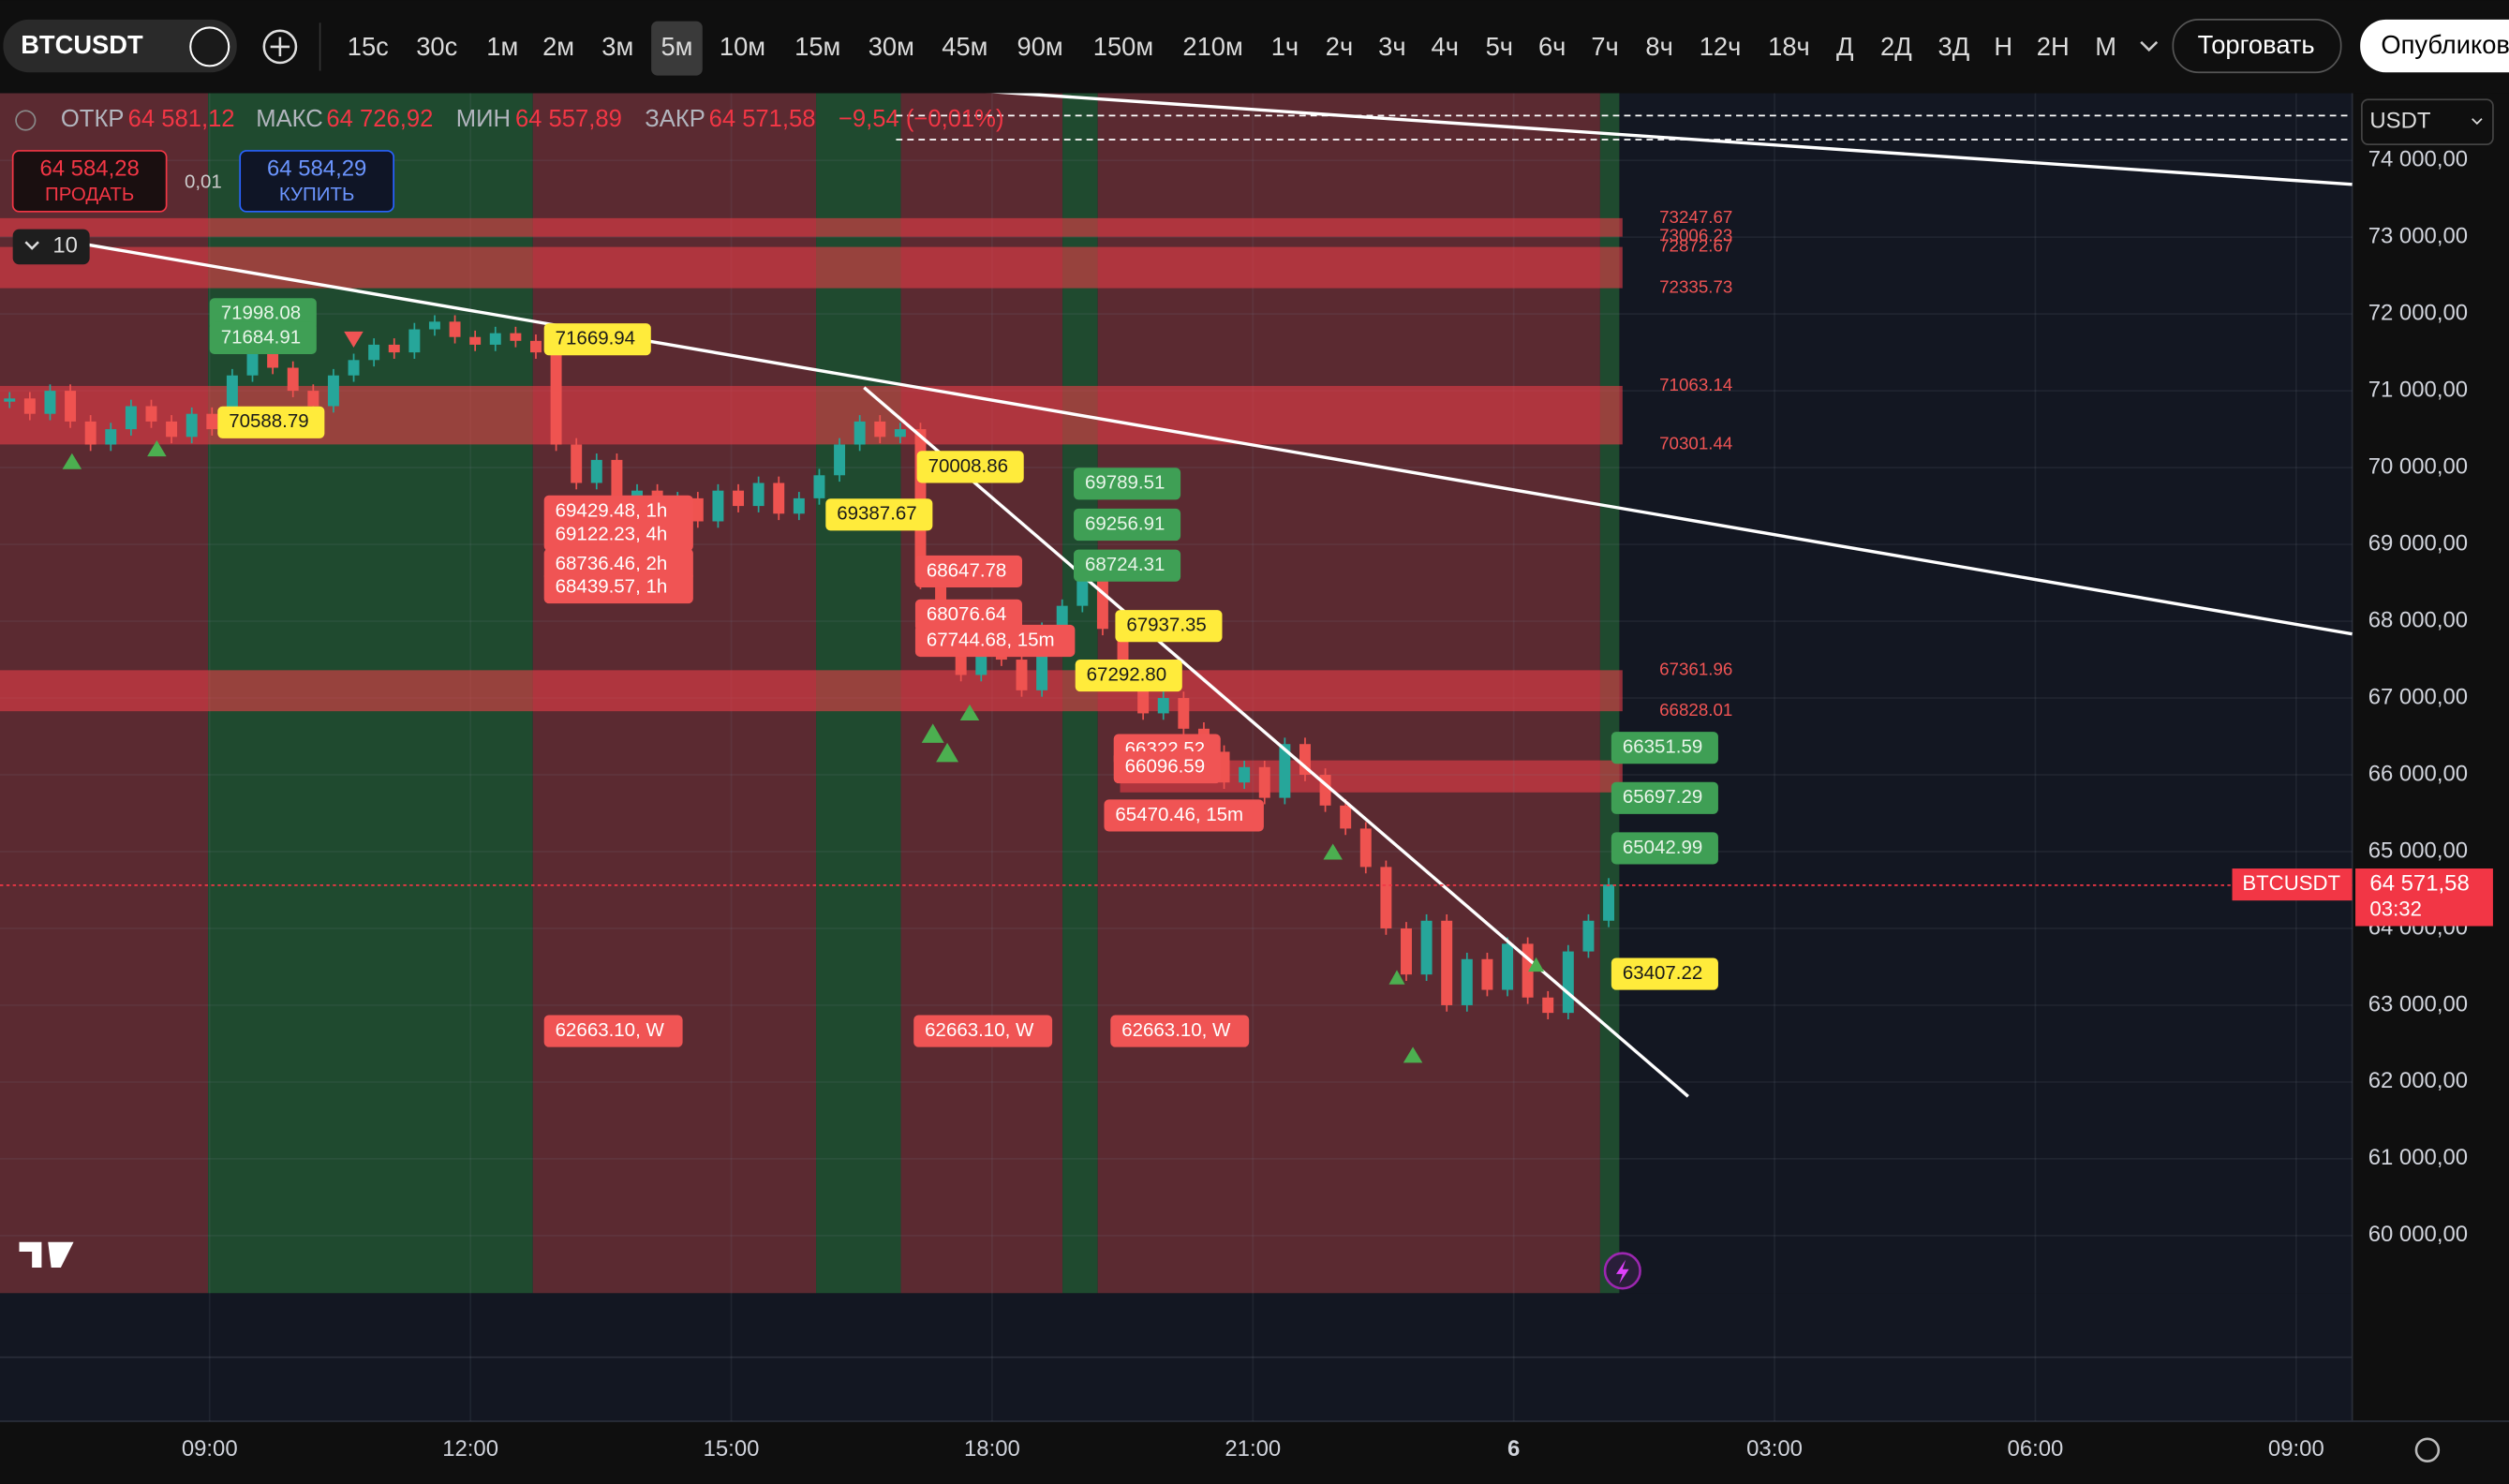 The width and height of the screenshot is (2509, 1484). I want to click on interval: 8ч, so click(1659, 46).